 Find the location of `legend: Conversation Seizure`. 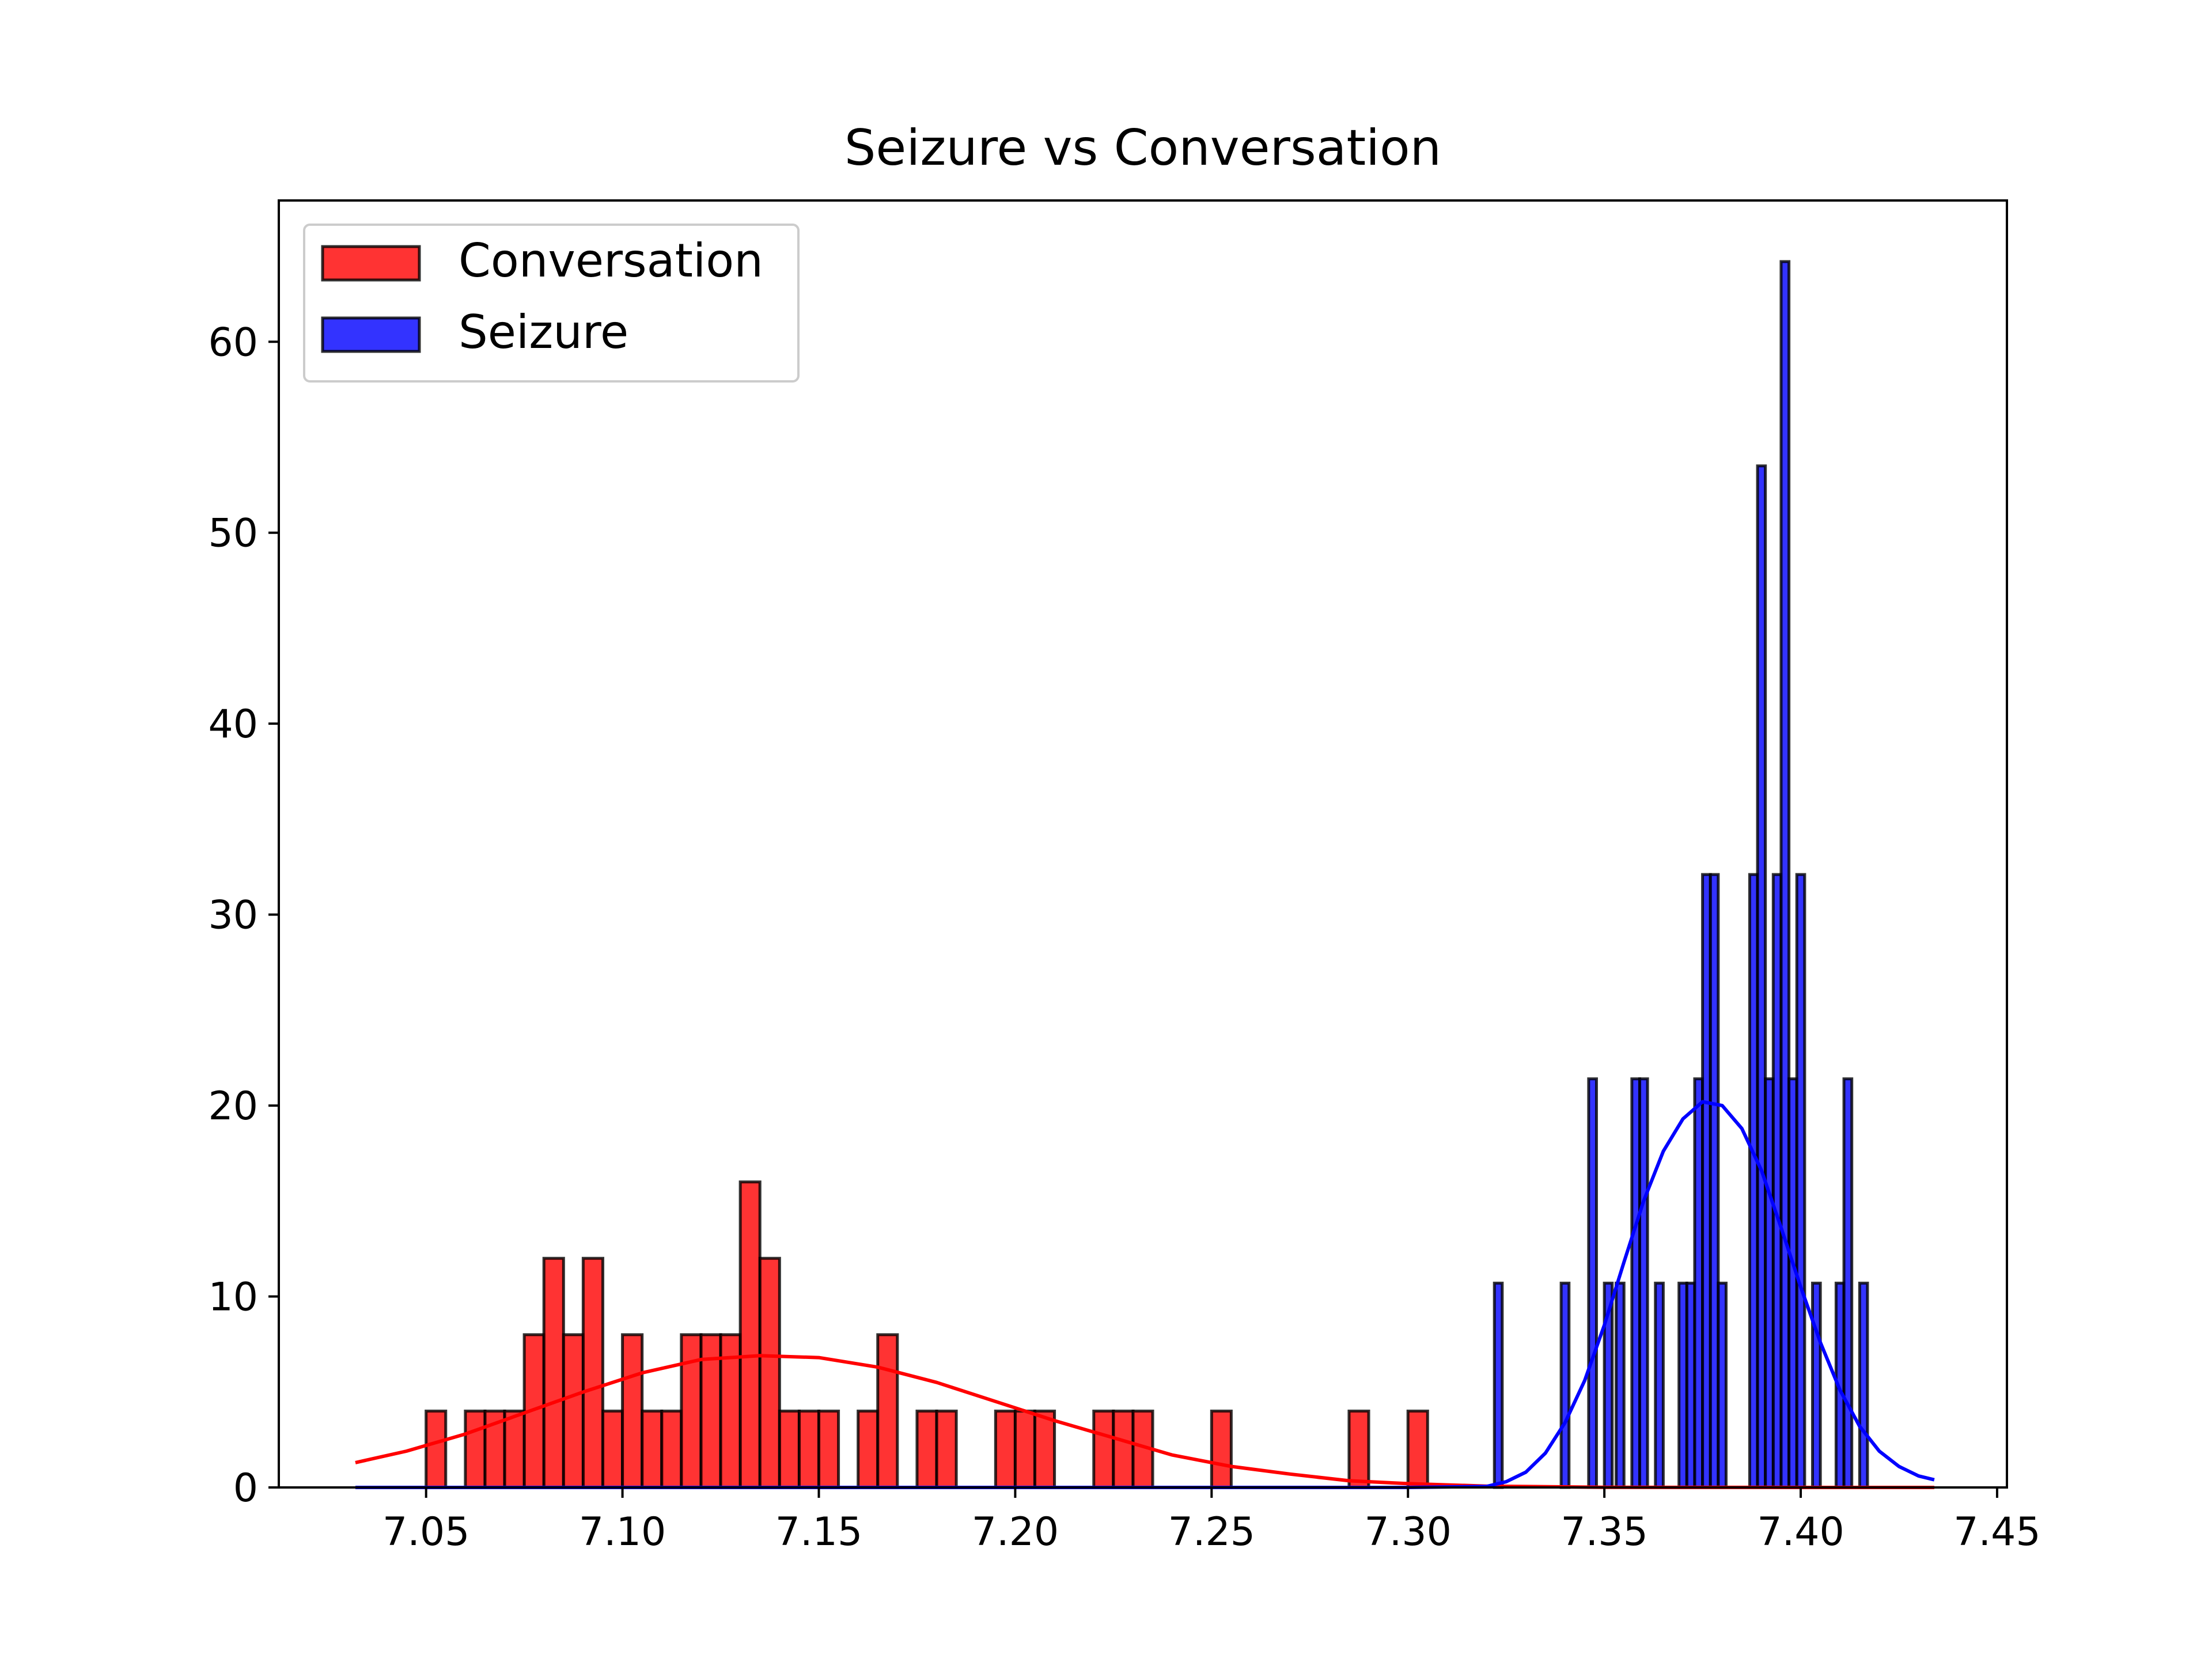

legend: Conversation Seizure is located at coordinates (551, 303).